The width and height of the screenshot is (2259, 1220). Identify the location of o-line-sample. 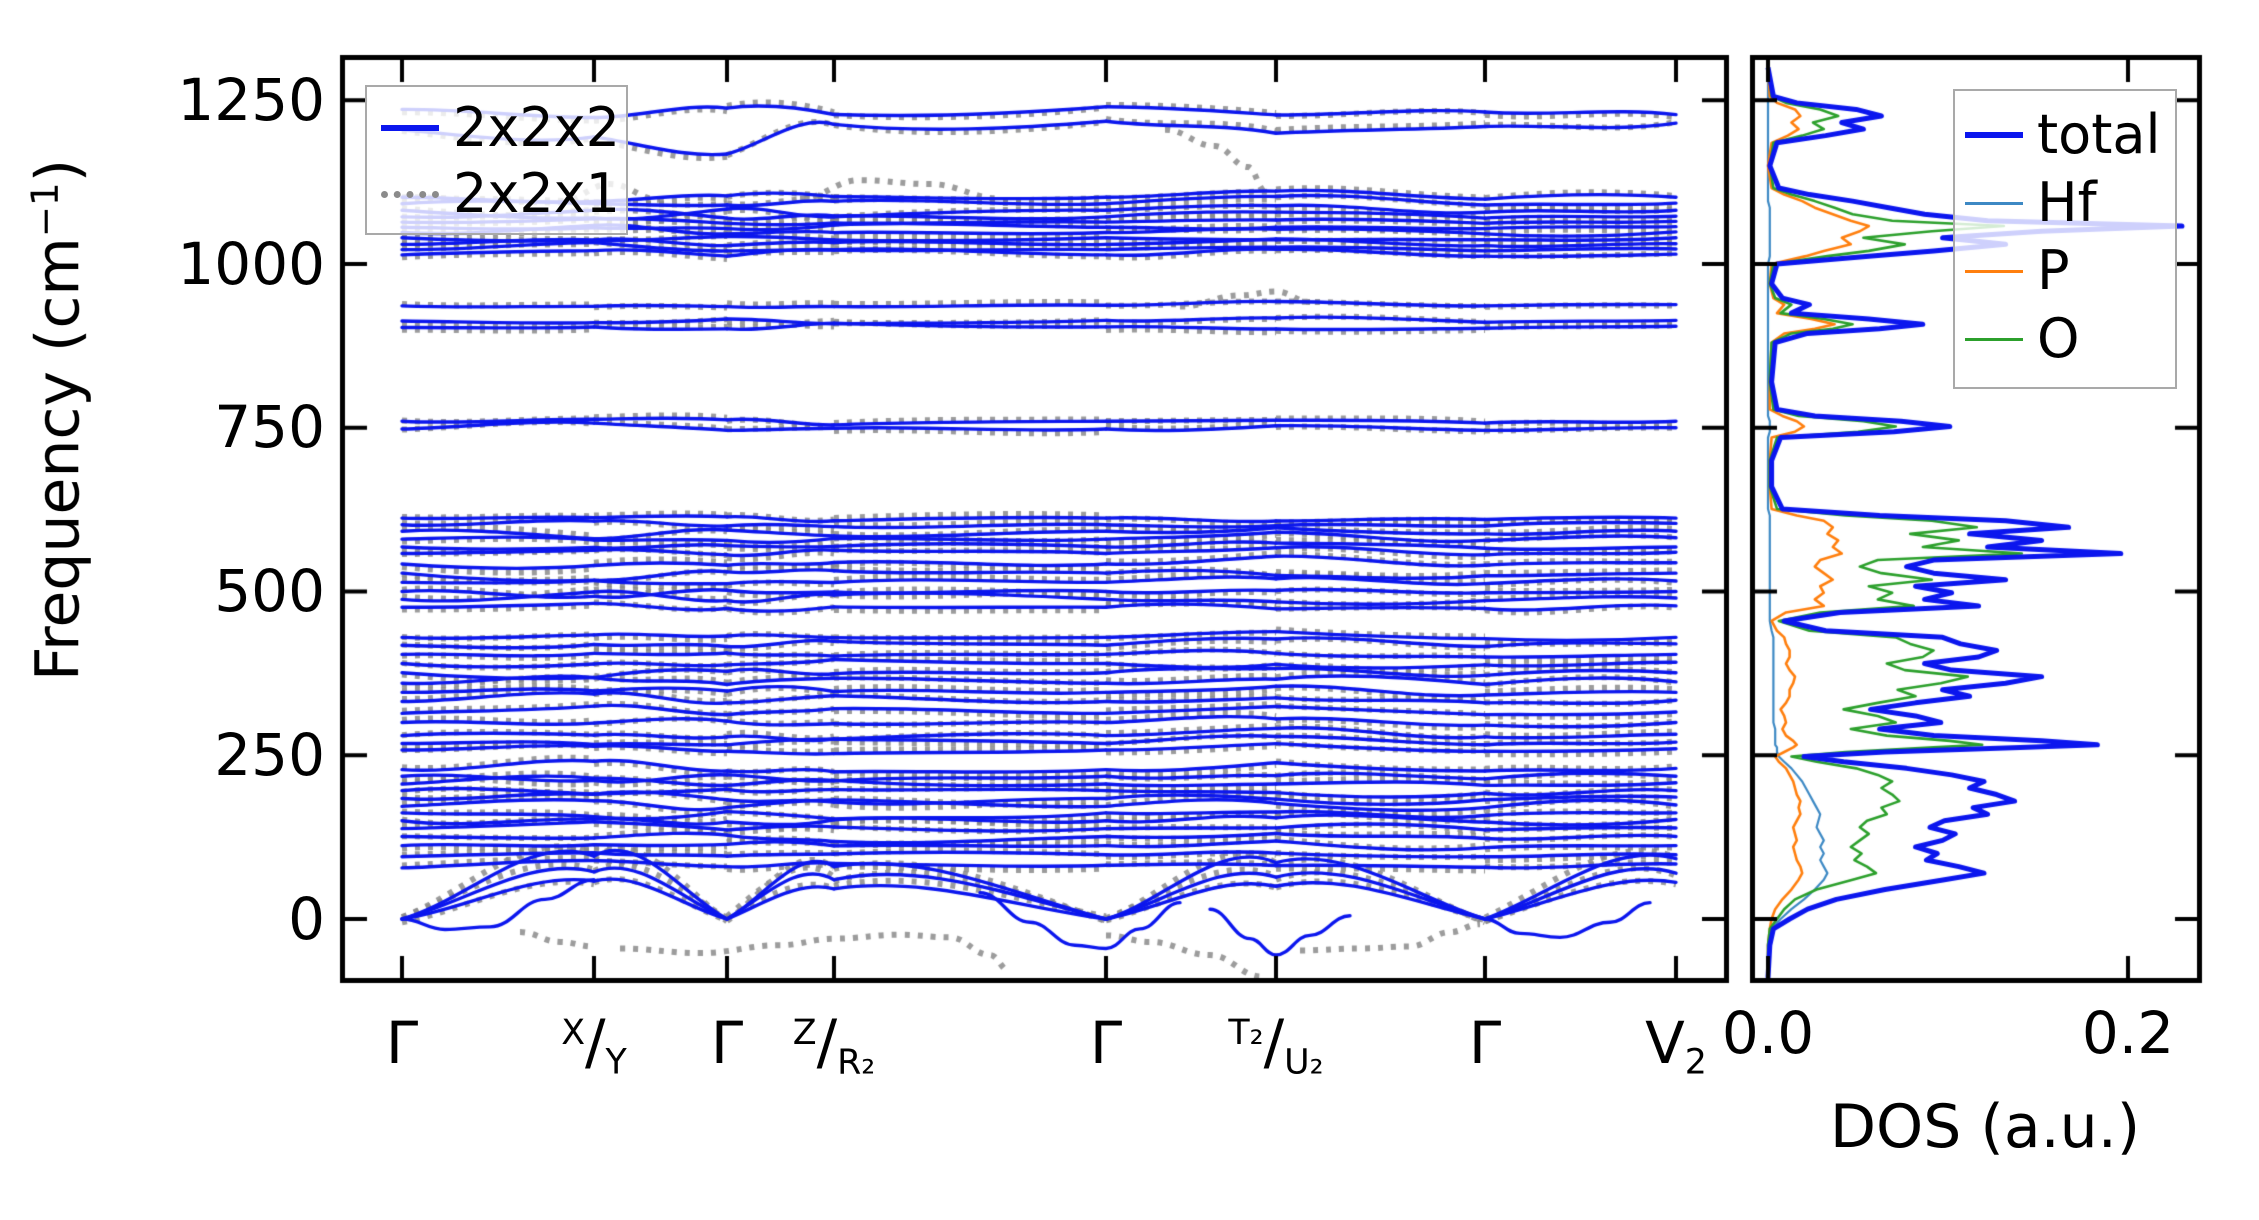
(1994, 339).